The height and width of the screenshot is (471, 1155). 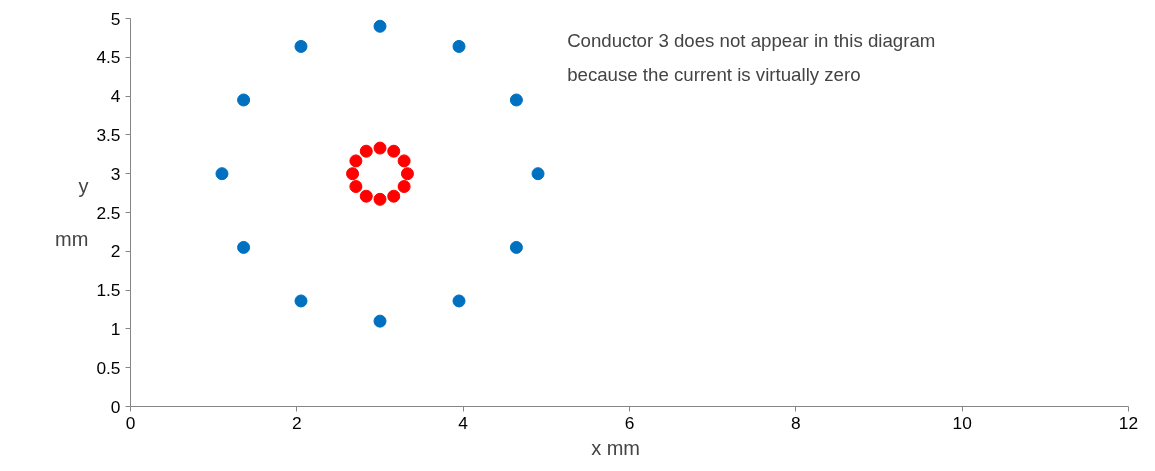 I want to click on x-tick-label: 0, so click(x=130, y=422).